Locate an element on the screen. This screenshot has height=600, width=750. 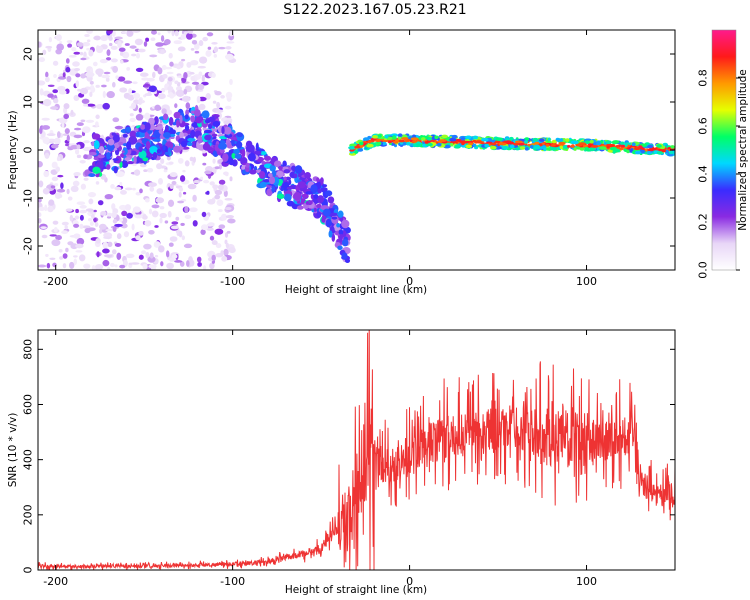
colorbar-tick-label: 0.8 is located at coordinates (703, 78).